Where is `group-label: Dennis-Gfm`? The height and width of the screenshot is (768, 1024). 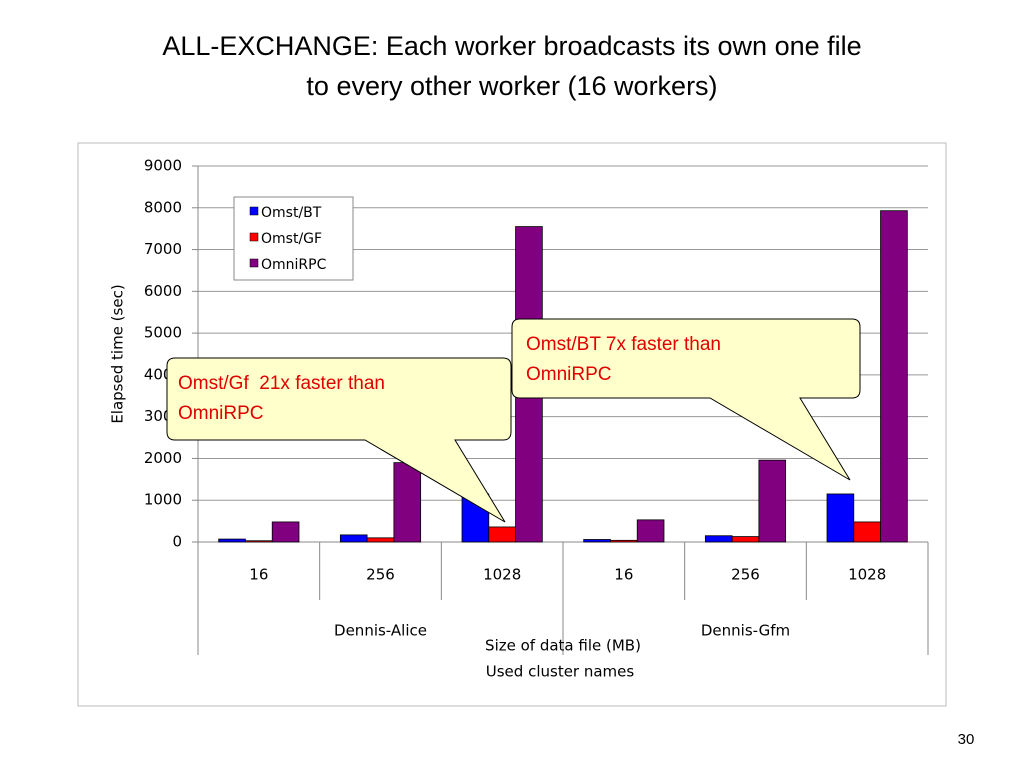
group-label: Dennis-Gfm is located at coordinates (745, 631).